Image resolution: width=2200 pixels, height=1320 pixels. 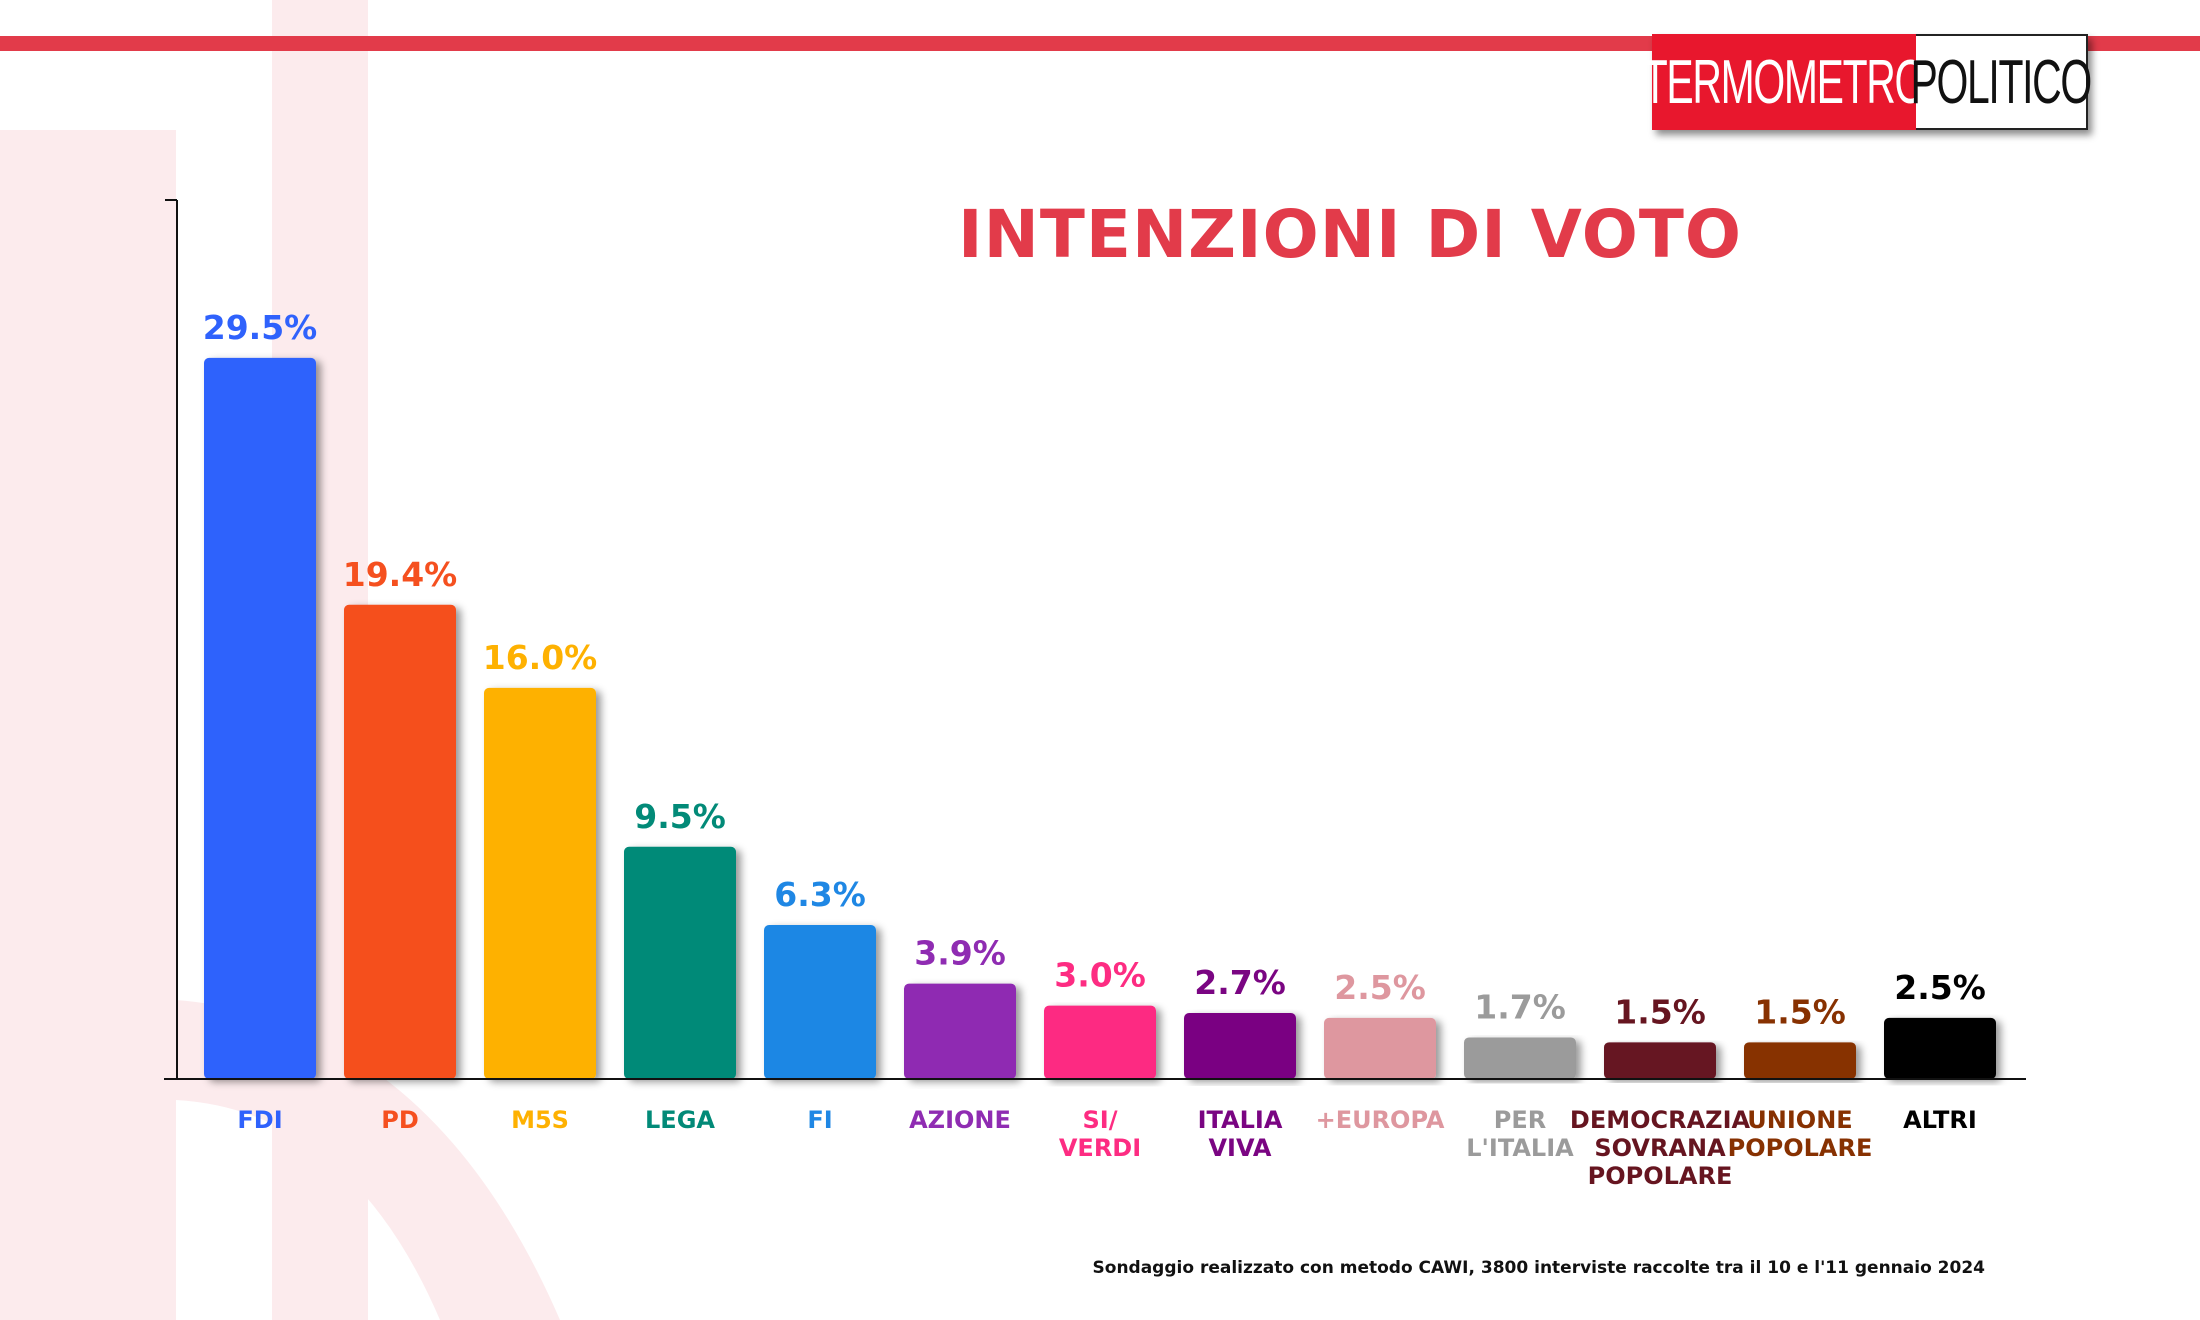 I want to click on category-label-3: LEGA, so click(x=680, y=1120).